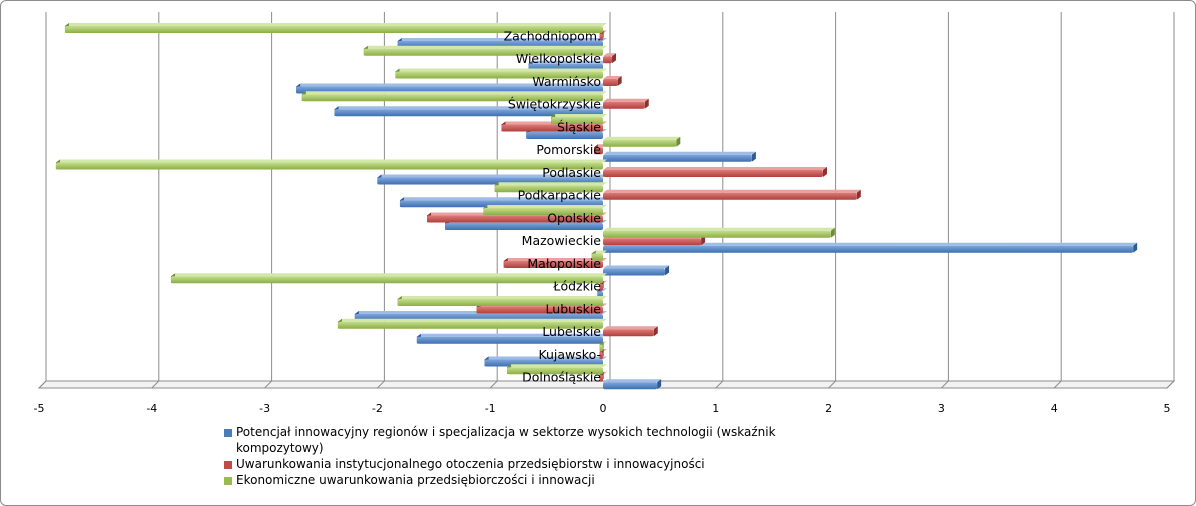 This screenshot has height=506, width=1196. What do you see at coordinates (490, 408) in the screenshot?
I see `x-tick-label: -1` at bounding box center [490, 408].